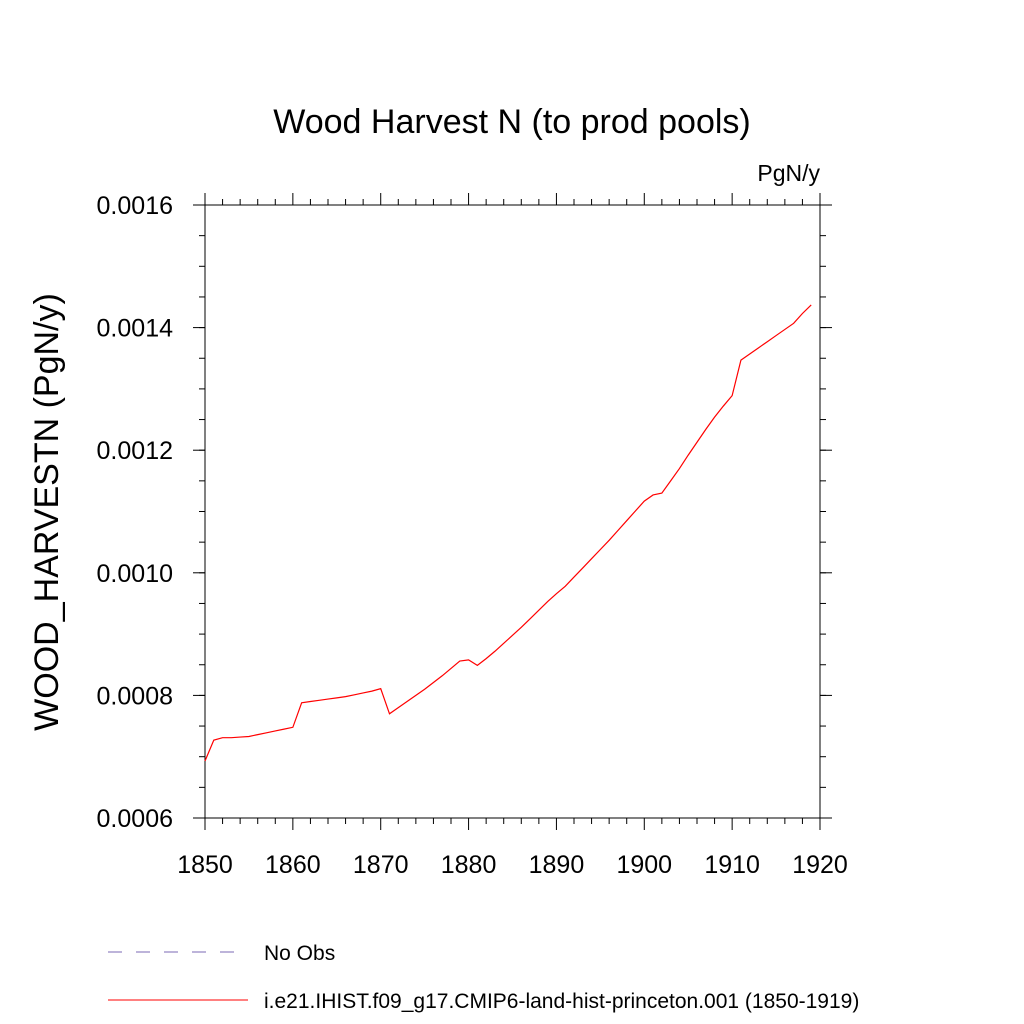  I want to click on x-tick-label: 1870, so click(381, 865).